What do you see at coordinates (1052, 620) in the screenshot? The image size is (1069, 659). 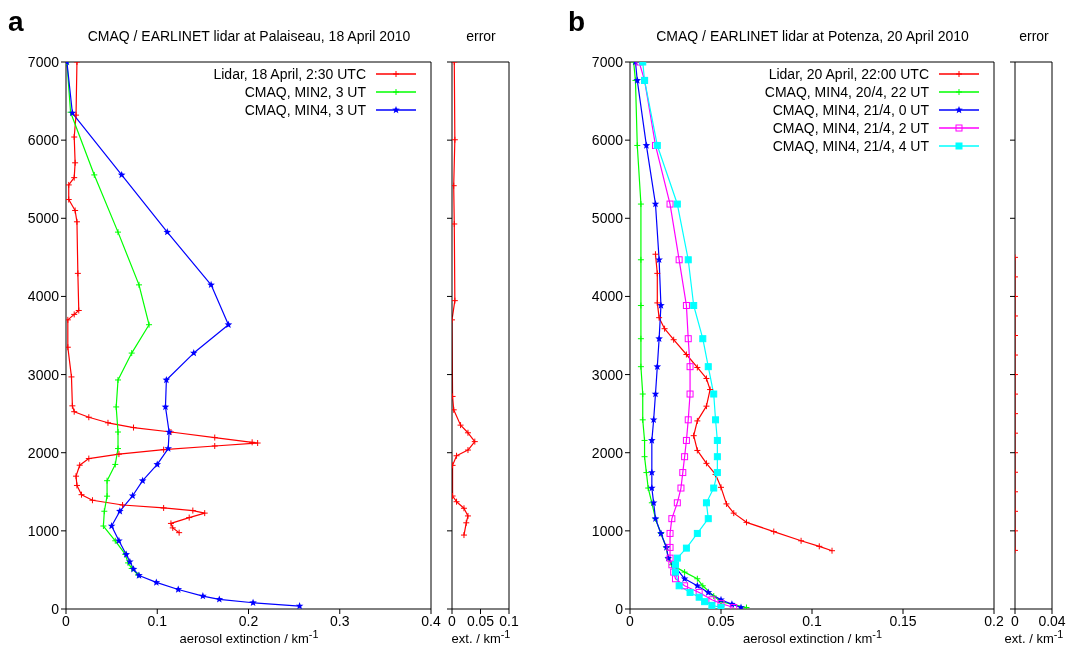 I see `x-tick-label: 0.04` at bounding box center [1052, 620].